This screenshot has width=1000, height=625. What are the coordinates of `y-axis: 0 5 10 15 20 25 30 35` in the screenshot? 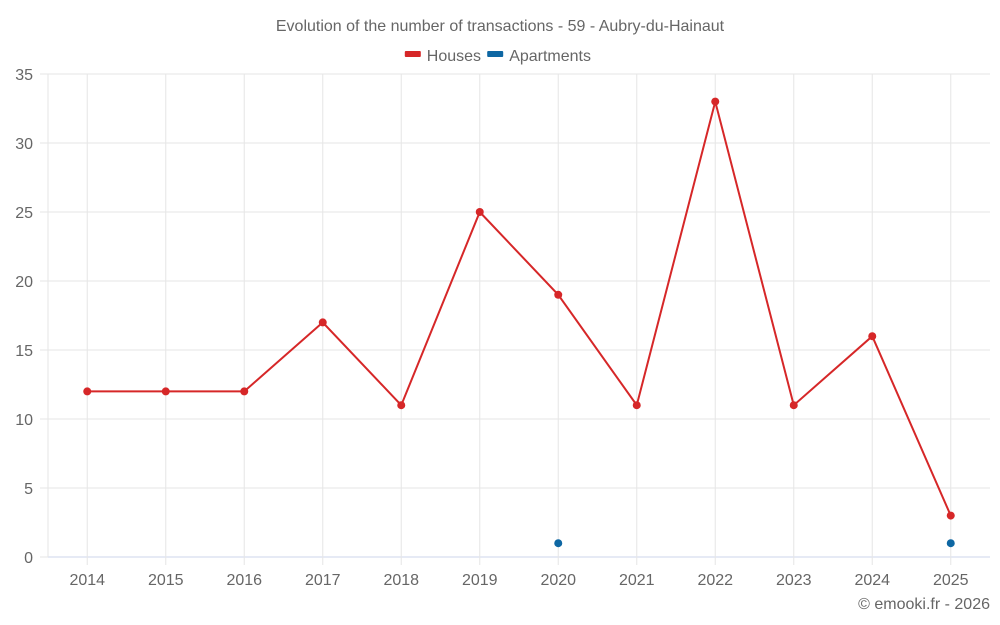 It's located at (24, 317).